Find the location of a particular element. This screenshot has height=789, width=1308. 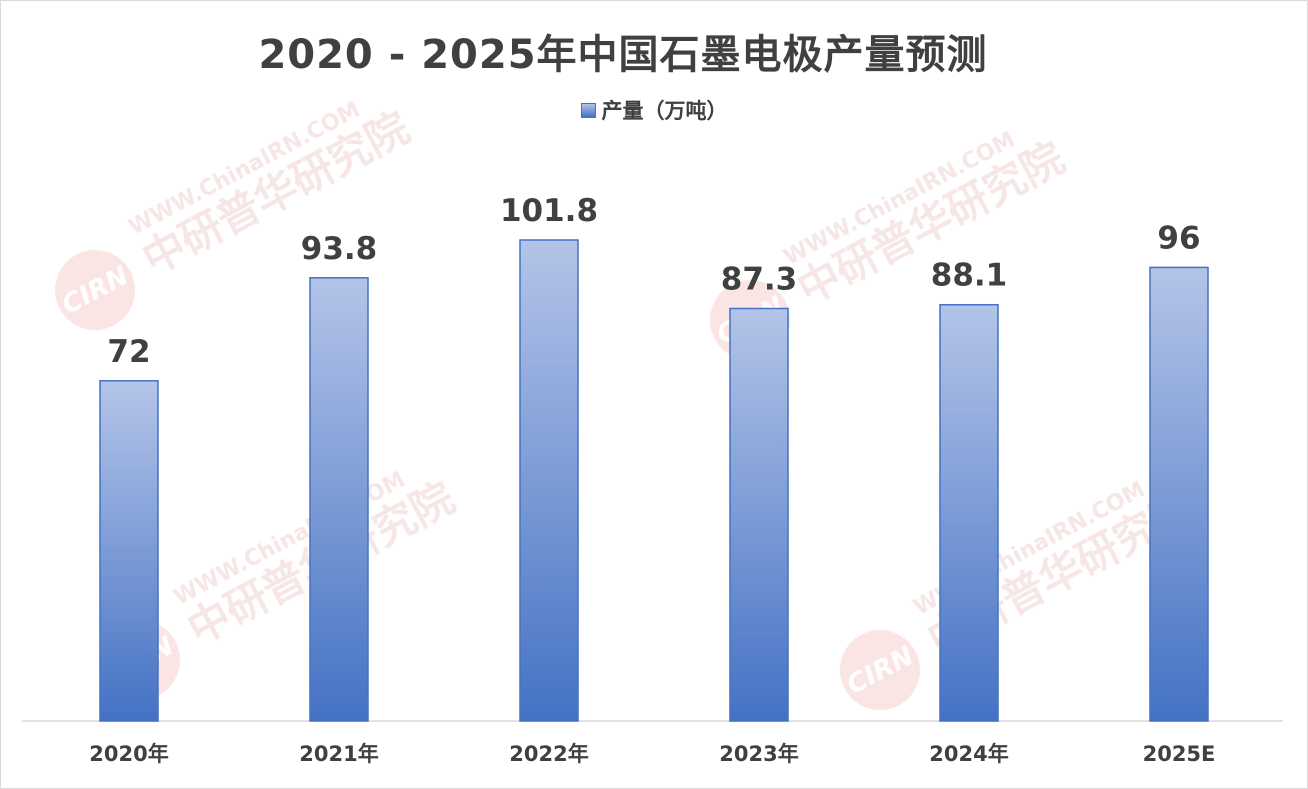

data-label-2: 101.8 is located at coordinates (549, 211).